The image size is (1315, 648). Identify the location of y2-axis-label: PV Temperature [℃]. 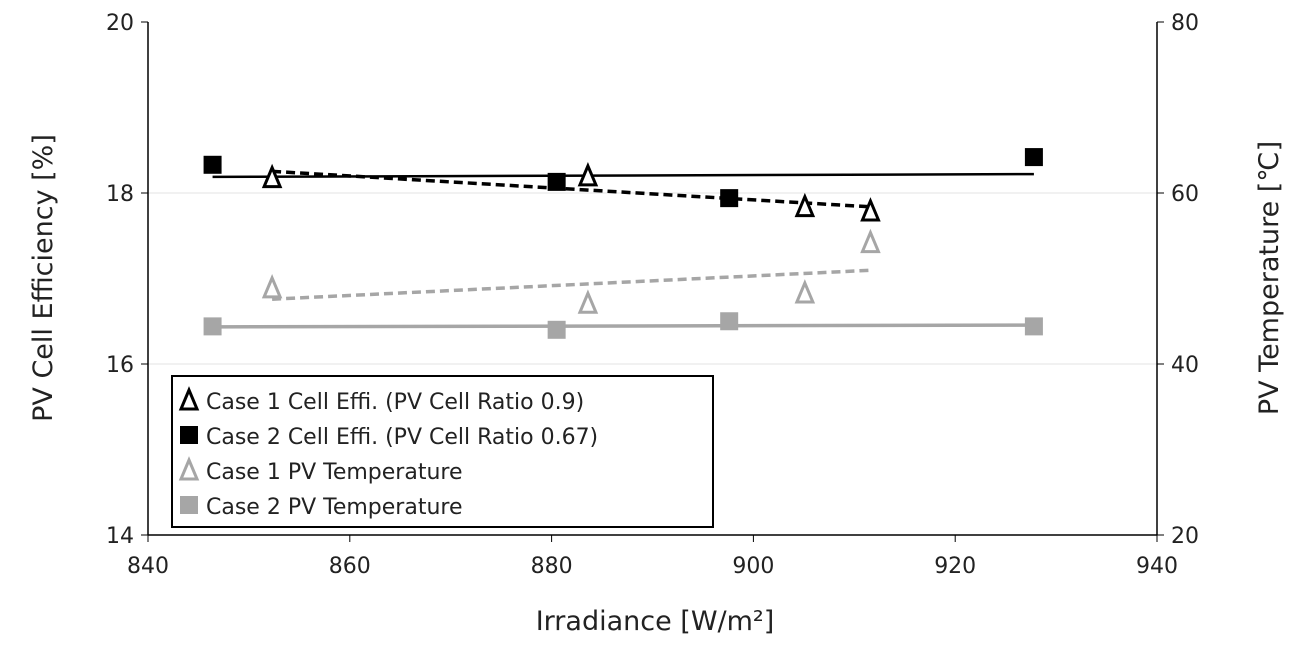
(1269, 278).